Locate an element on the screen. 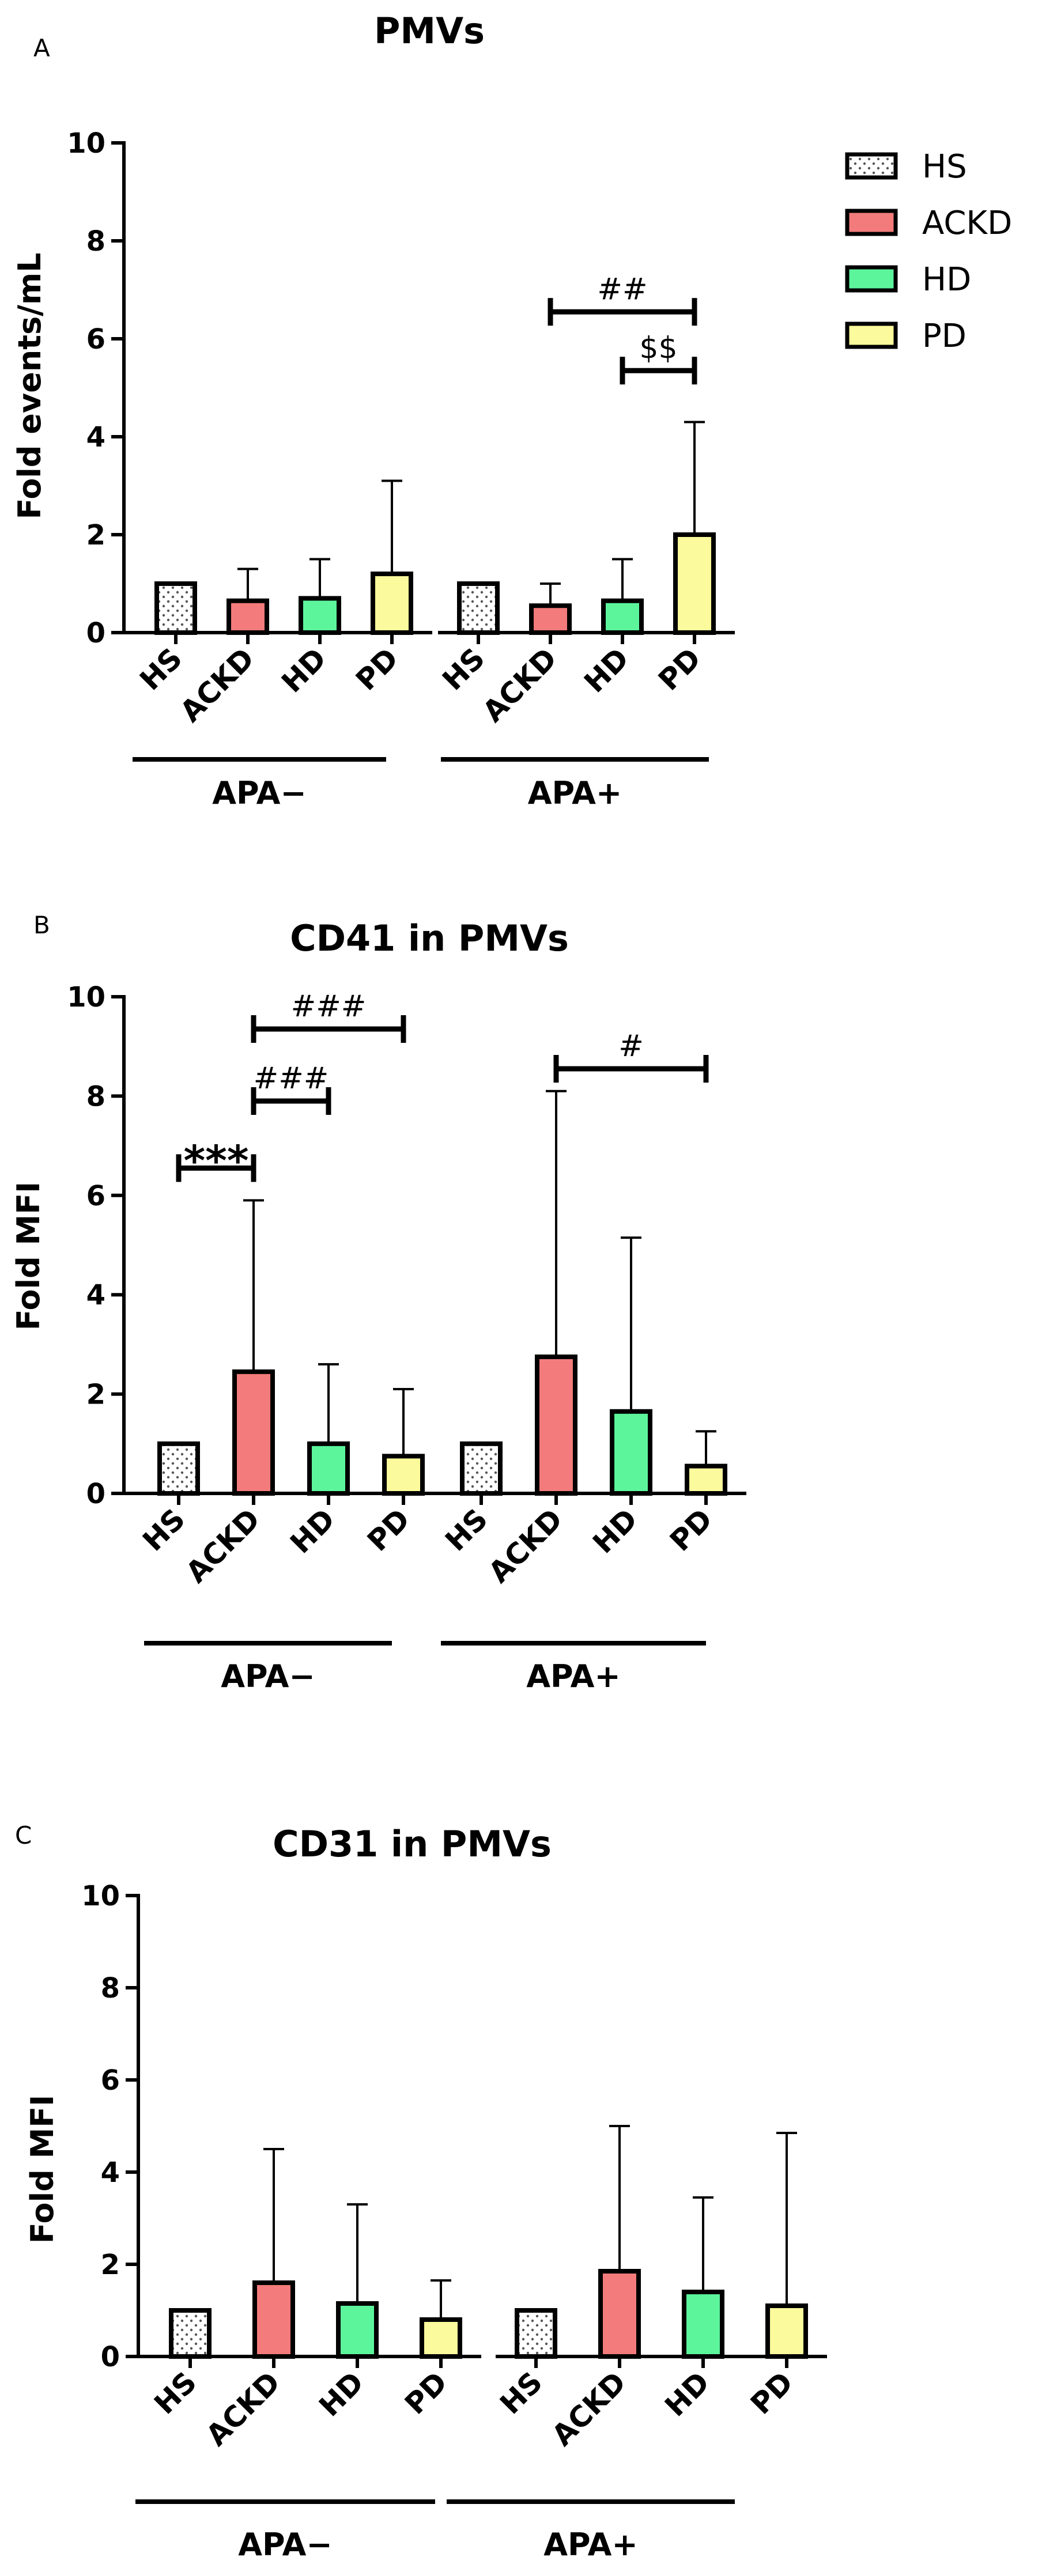  significance-label: ## is located at coordinates (622, 289).